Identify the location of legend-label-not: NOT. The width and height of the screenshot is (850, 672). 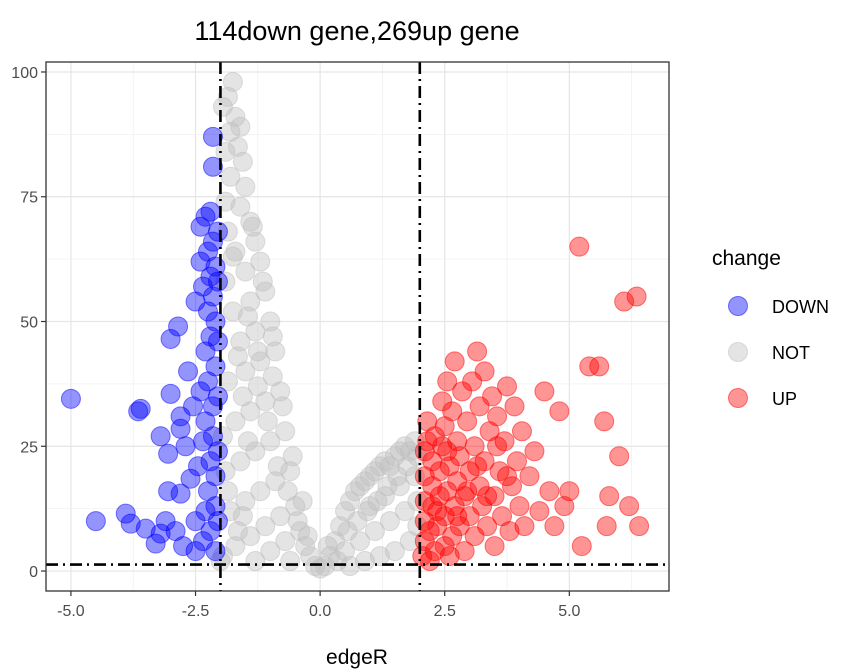
(791, 353).